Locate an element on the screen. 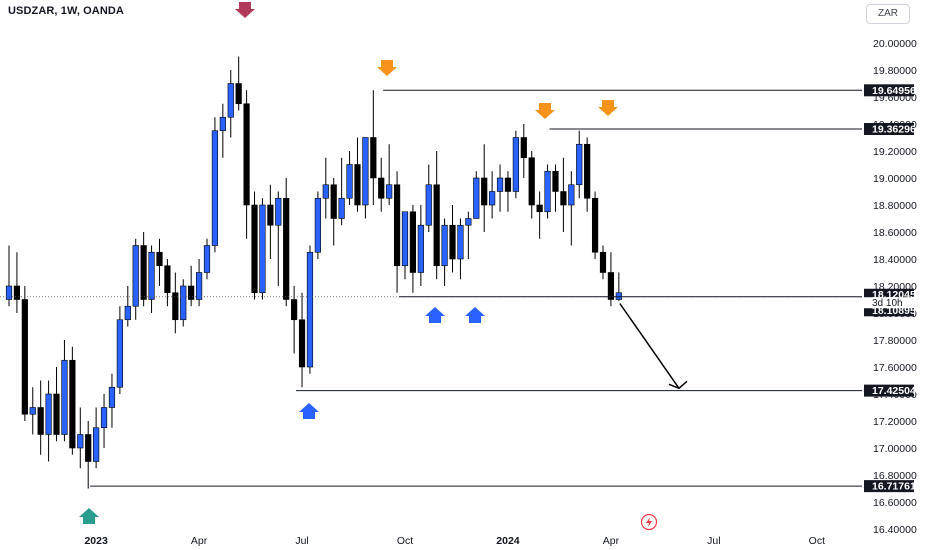  lightning-icon is located at coordinates (649, 522).